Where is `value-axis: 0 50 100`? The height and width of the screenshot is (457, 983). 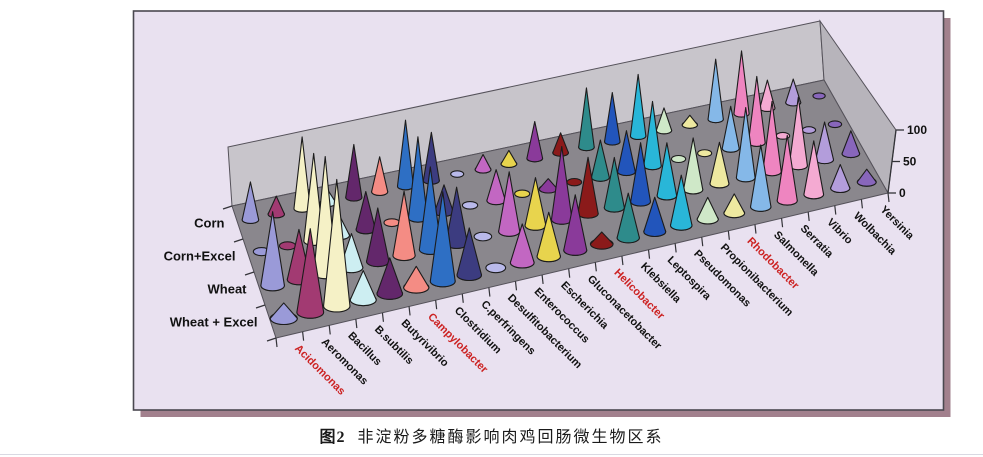
value-axis: 0 50 100 is located at coordinates (907, 161).